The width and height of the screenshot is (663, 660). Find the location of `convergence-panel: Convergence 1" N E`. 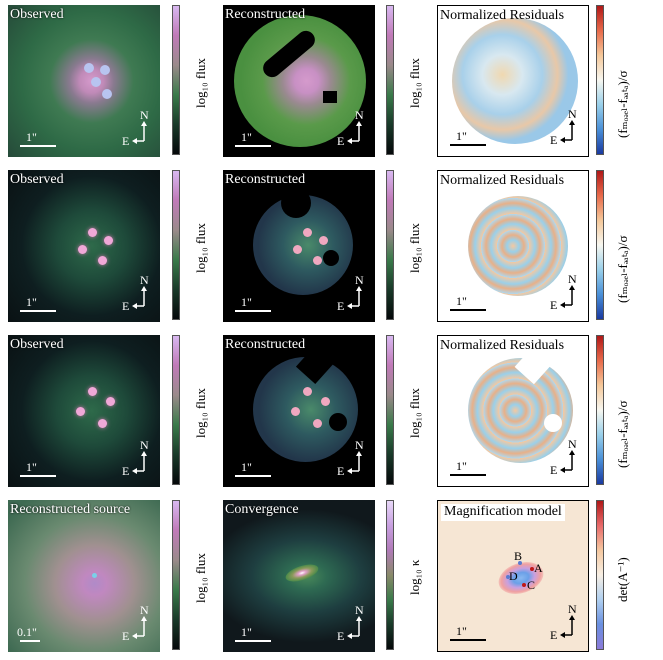

convergence-panel: Convergence 1" N E is located at coordinates (299, 576).